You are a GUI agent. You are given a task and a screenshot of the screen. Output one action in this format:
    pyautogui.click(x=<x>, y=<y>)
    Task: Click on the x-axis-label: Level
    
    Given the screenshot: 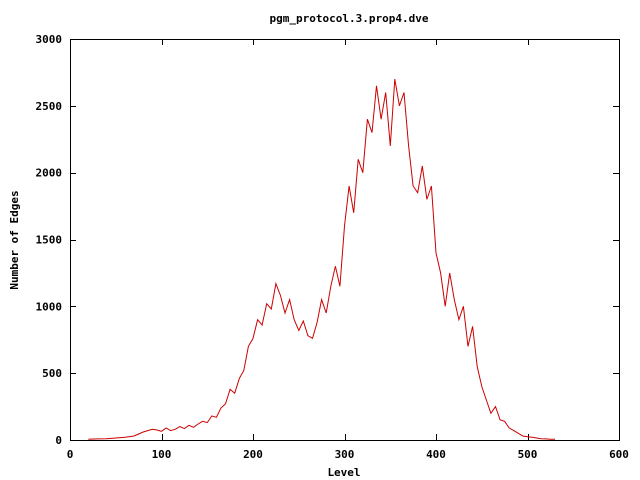 What is the action you would take?
    pyautogui.click(x=343, y=472)
    